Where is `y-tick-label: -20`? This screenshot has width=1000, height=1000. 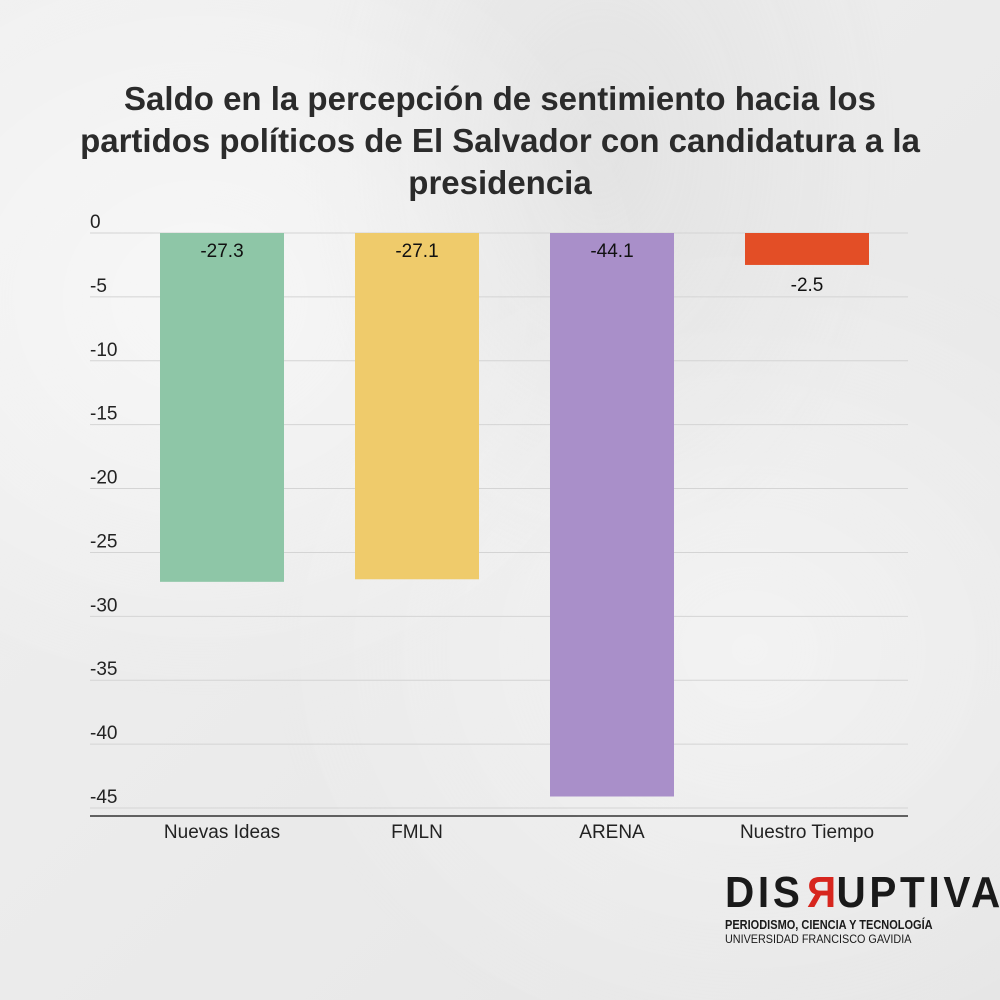
y-tick-label: -20 is located at coordinates (103, 478).